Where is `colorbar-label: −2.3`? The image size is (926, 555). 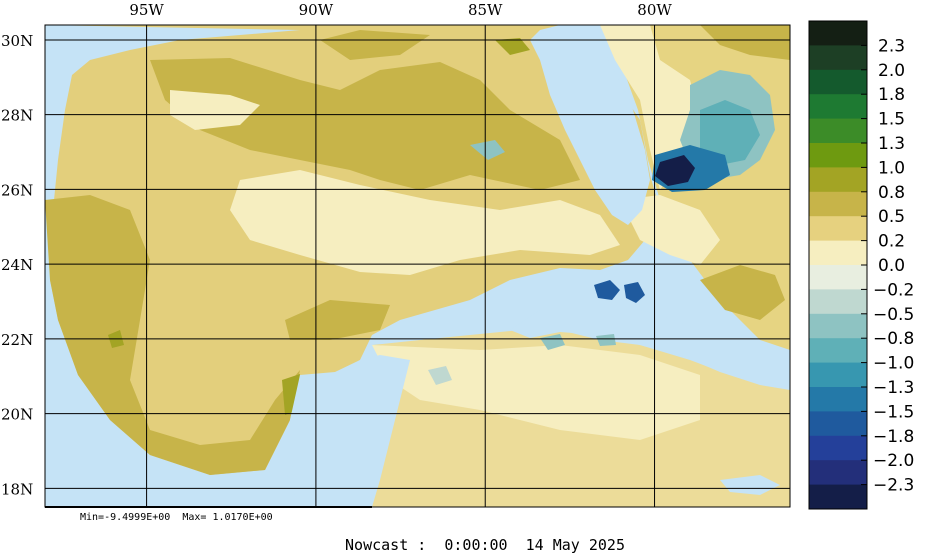
colorbar-label: −2.3 is located at coordinates (893, 486).